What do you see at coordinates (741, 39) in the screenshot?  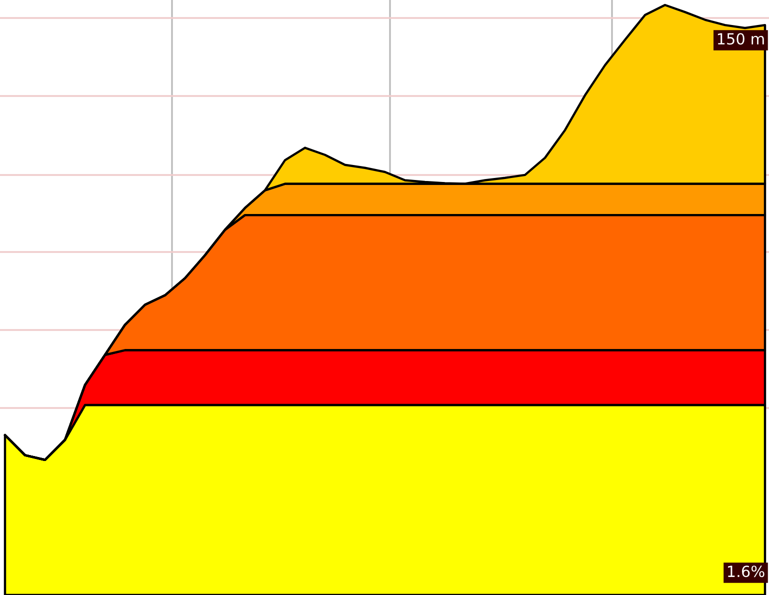 I see `annotation: 150 m` at bounding box center [741, 39].